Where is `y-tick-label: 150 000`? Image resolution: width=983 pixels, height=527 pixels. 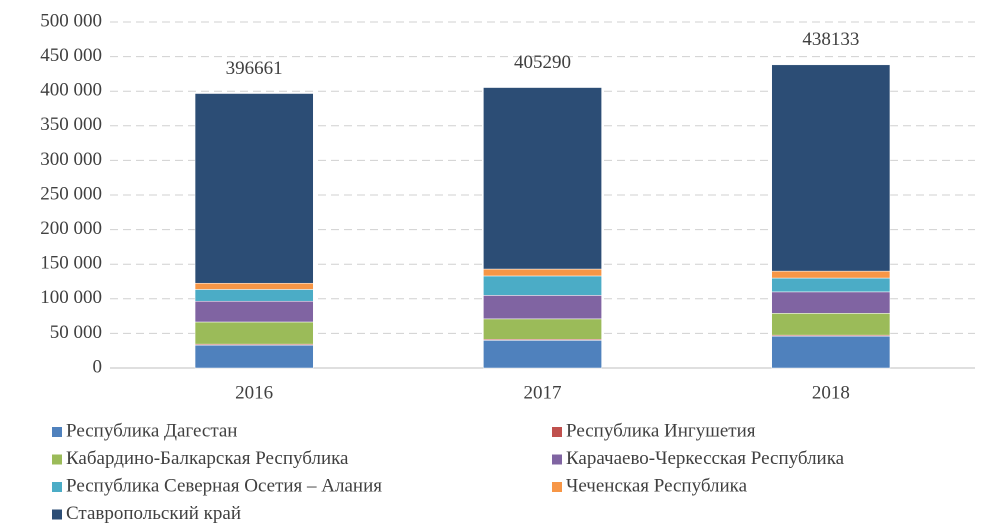 y-tick-label: 150 000 is located at coordinates (71, 263).